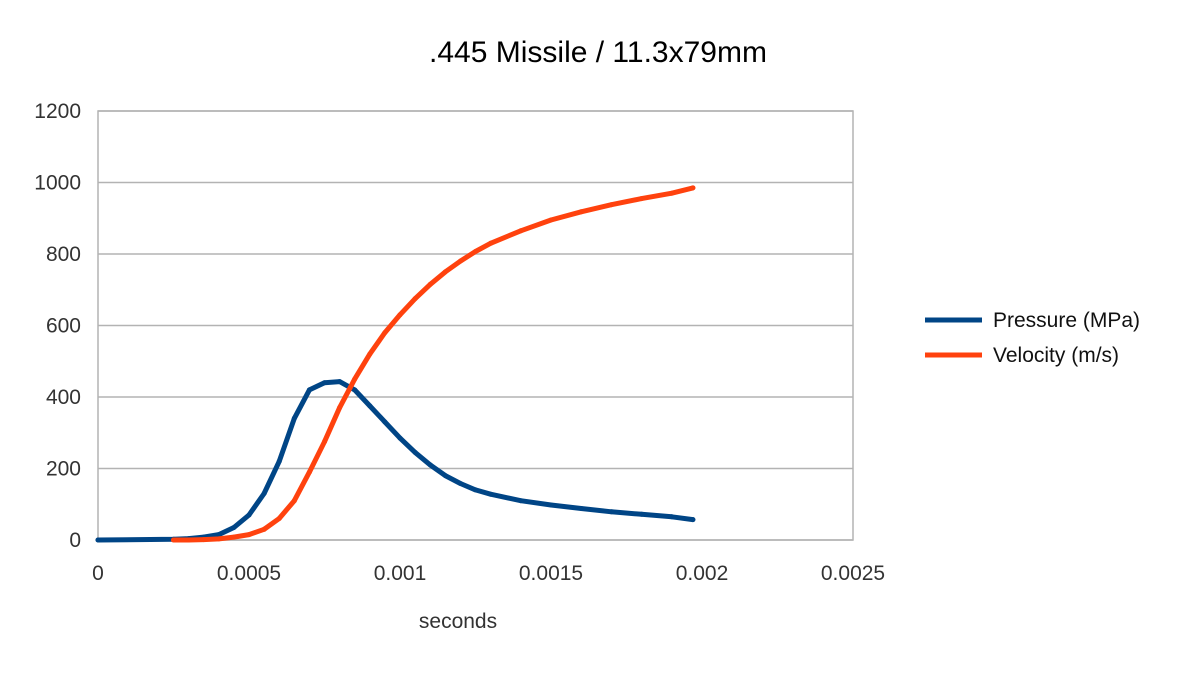 The image size is (1200, 675). I want to click on y-tick-label: 1200, so click(57, 111).